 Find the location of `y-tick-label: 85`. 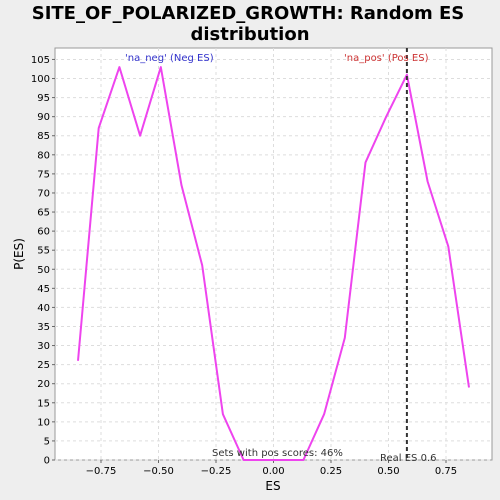

y-tick-label: 85 is located at coordinates (43, 136).